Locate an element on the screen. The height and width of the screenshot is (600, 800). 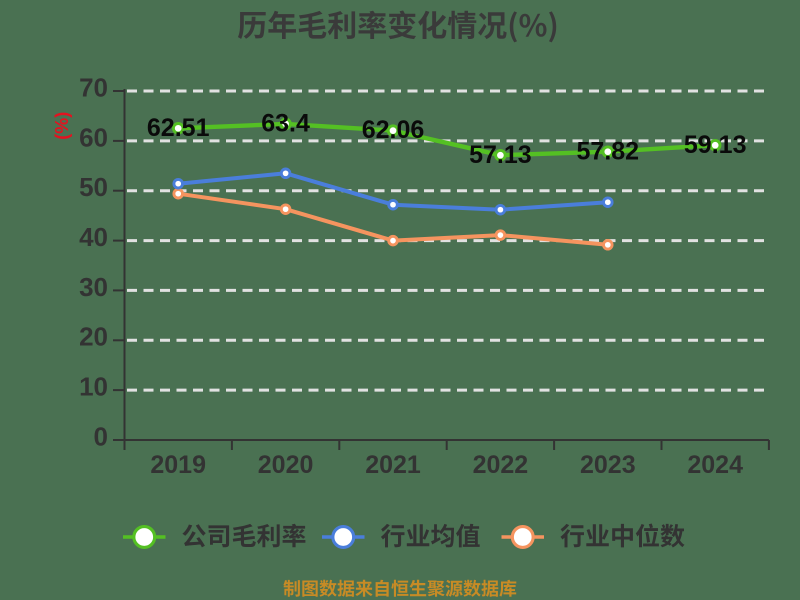
svg-text: 2019 is located at coordinates (178, 465).